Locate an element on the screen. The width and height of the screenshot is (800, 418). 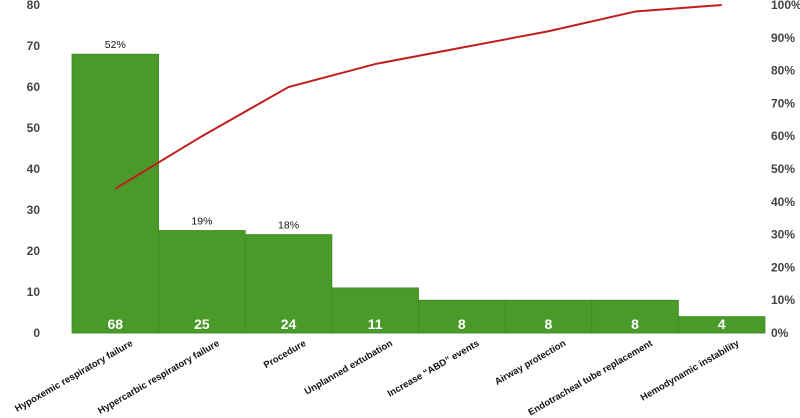
y2-tick-label: 70% is located at coordinates (783, 103).